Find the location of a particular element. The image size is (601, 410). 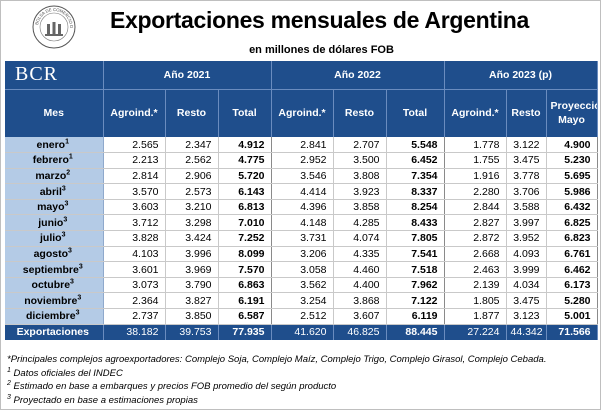

footnote: 1 Datos oficiales del INDEC is located at coordinates (65, 372).